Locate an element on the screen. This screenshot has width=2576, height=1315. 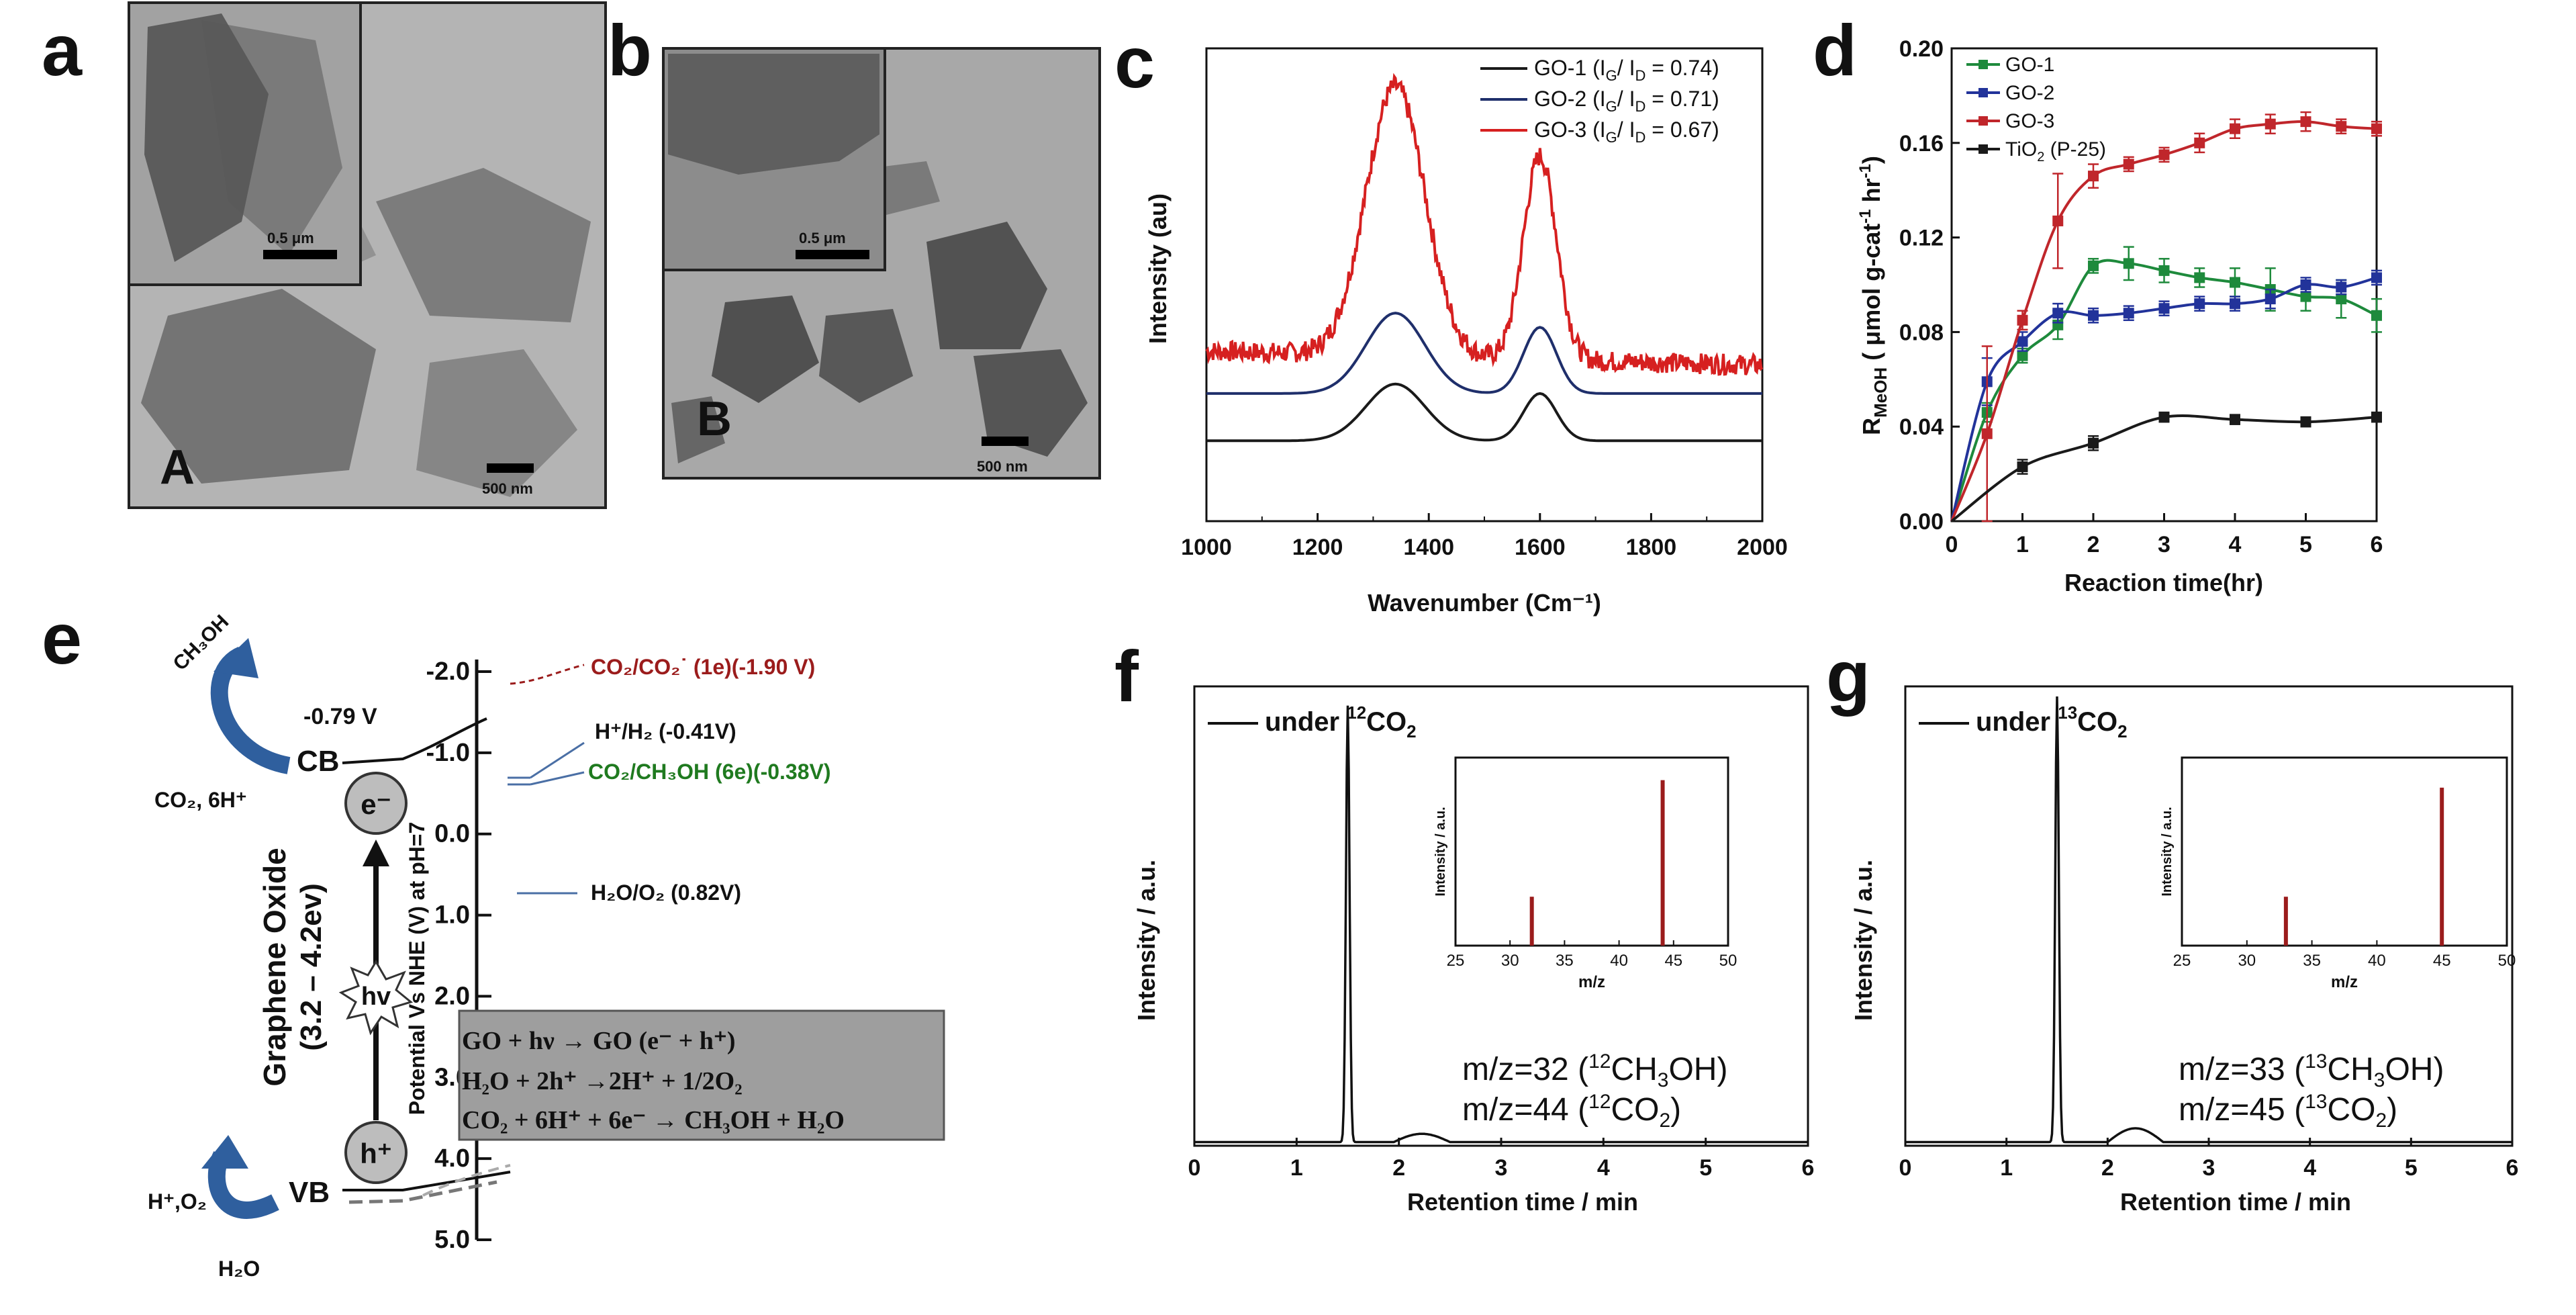
d-legend-sub: 2 is located at coordinates (2040, 157).